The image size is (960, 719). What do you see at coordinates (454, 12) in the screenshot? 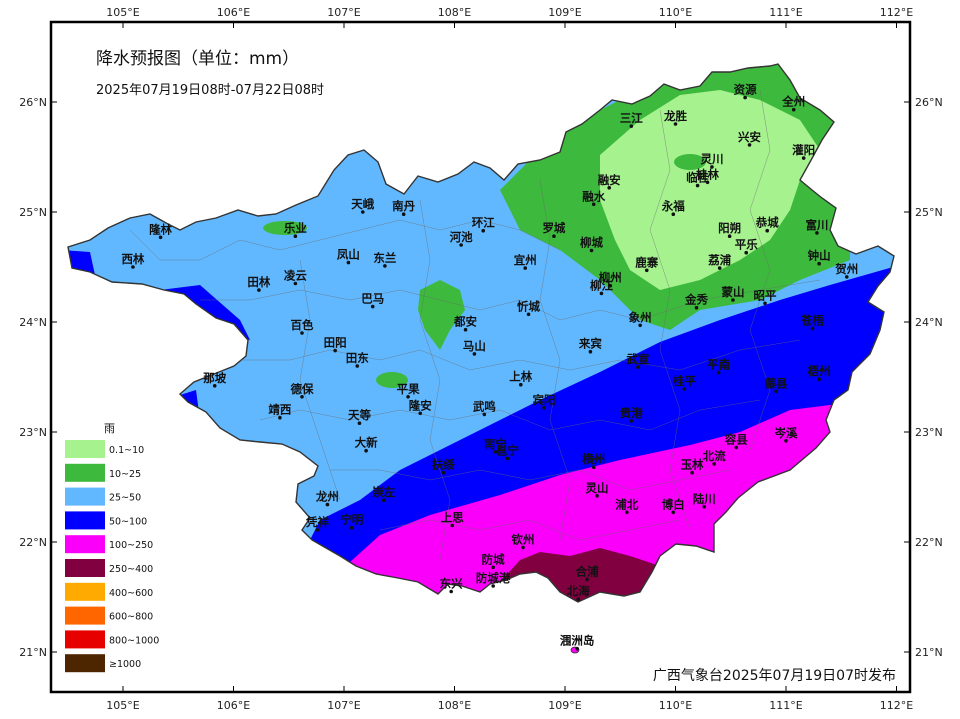
I see `top-tick-label: 108°E` at bounding box center [454, 12].